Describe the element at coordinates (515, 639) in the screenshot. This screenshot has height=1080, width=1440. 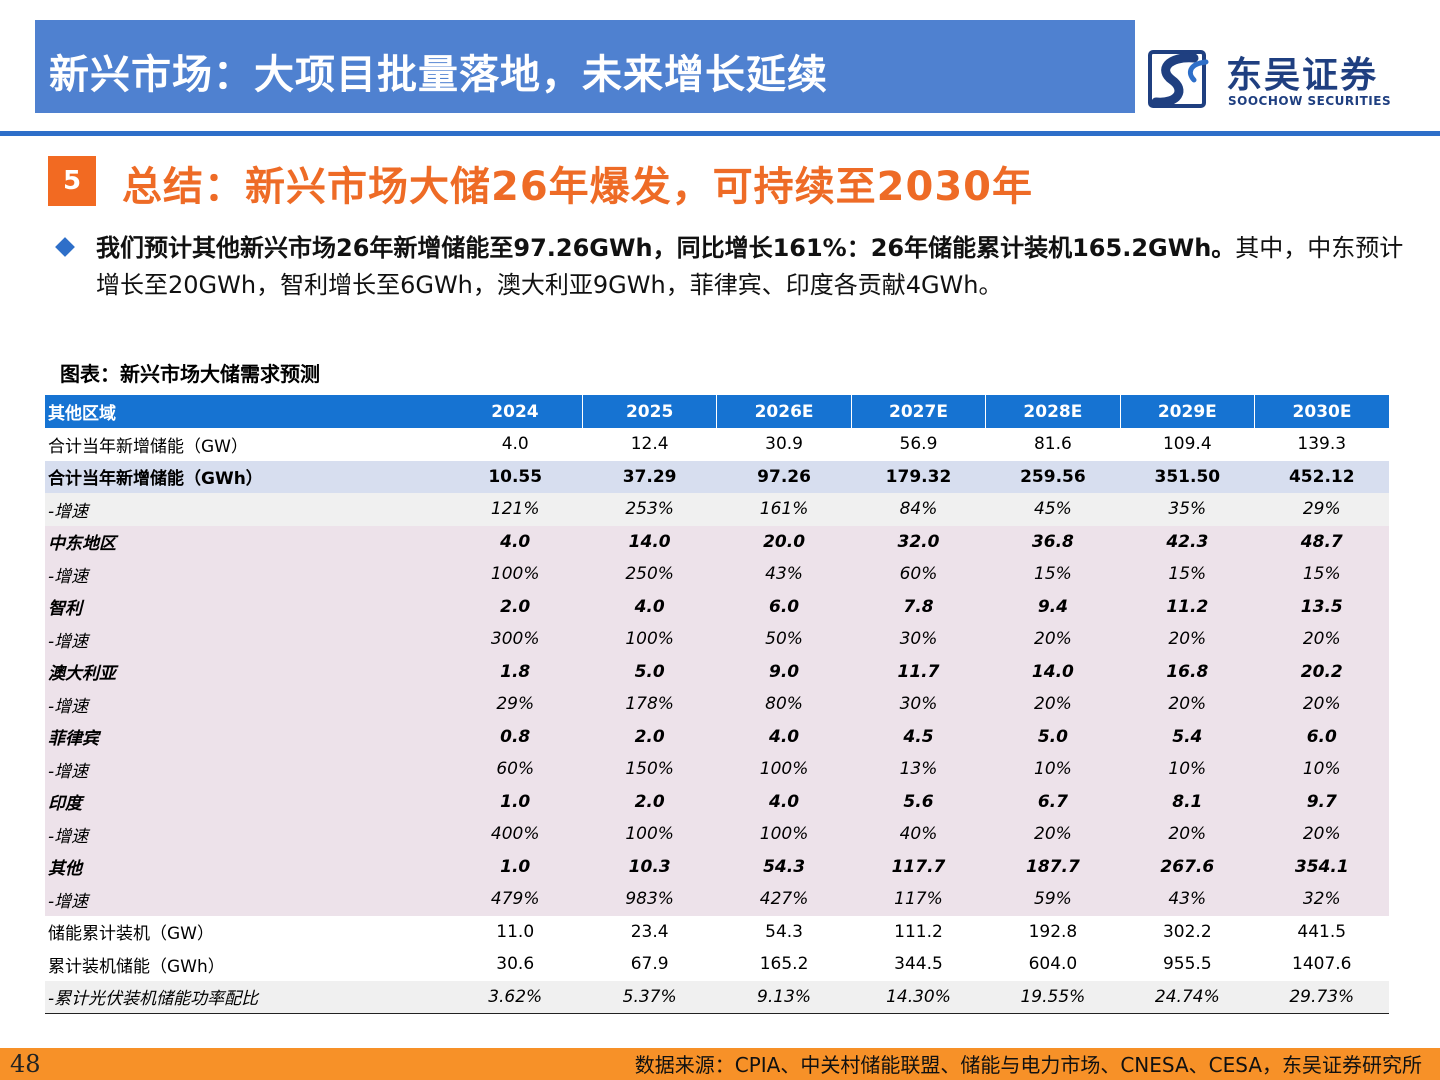
I see `value-cell: 300%` at that location.